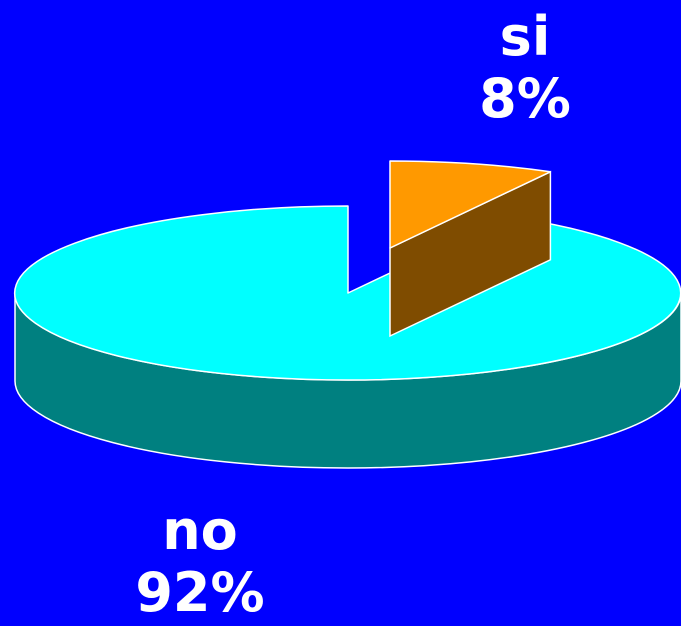  What do you see at coordinates (200, 592) in the screenshot?
I see `slice-percent-no: 92%` at bounding box center [200, 592].